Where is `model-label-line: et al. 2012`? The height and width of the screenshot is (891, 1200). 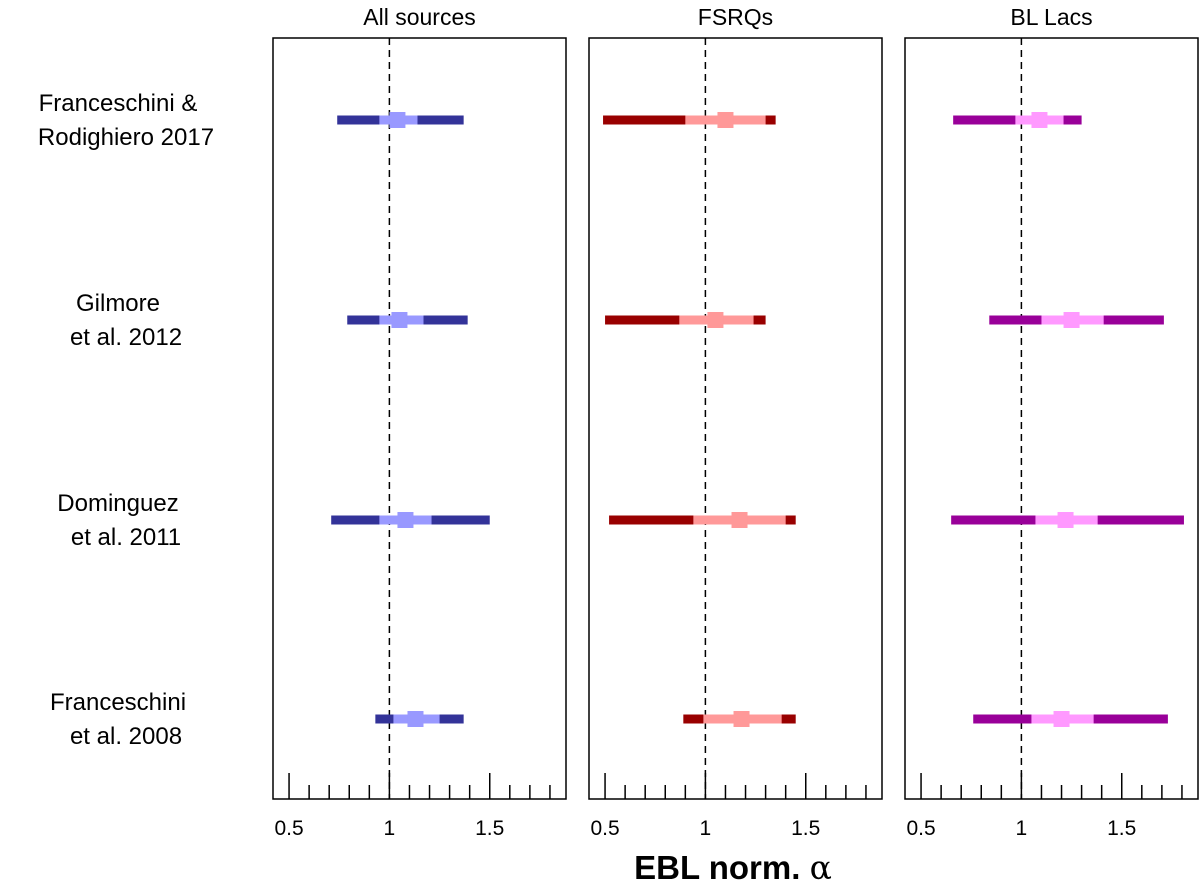
model-label-line: et al. 2012 is located at coordinates (126, 337).